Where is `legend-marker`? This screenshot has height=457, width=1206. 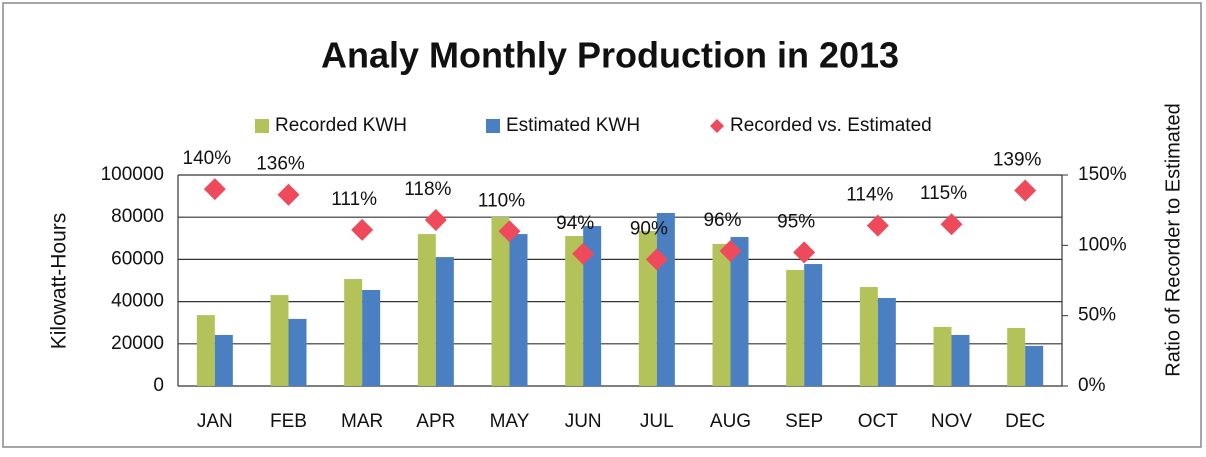
legend-marker is located at coordinates (717, 126).